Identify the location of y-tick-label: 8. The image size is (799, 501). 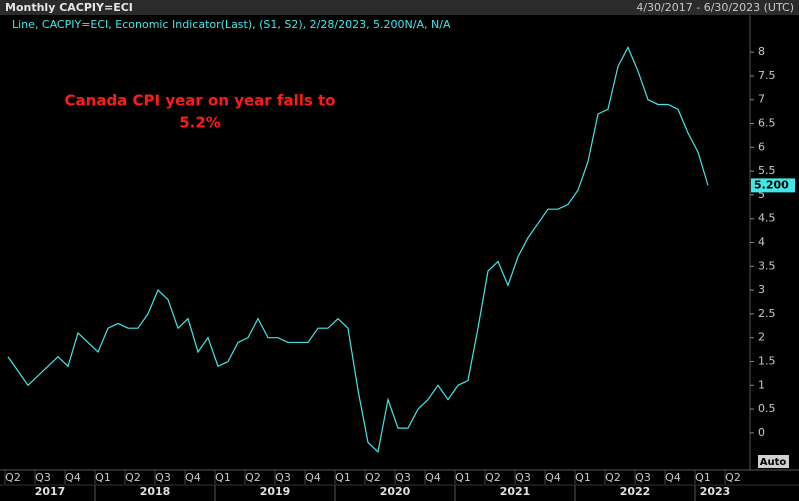
(761, 51).